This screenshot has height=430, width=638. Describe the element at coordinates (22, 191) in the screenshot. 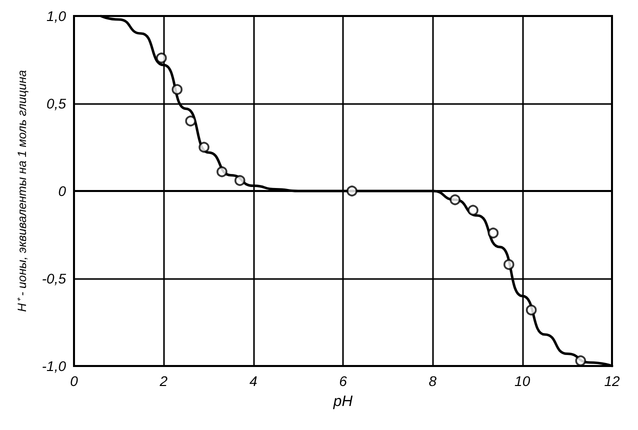

I see `y-axis-title: H⁺ - ионы, эквиваленты на 1 моль глицина` at that location.